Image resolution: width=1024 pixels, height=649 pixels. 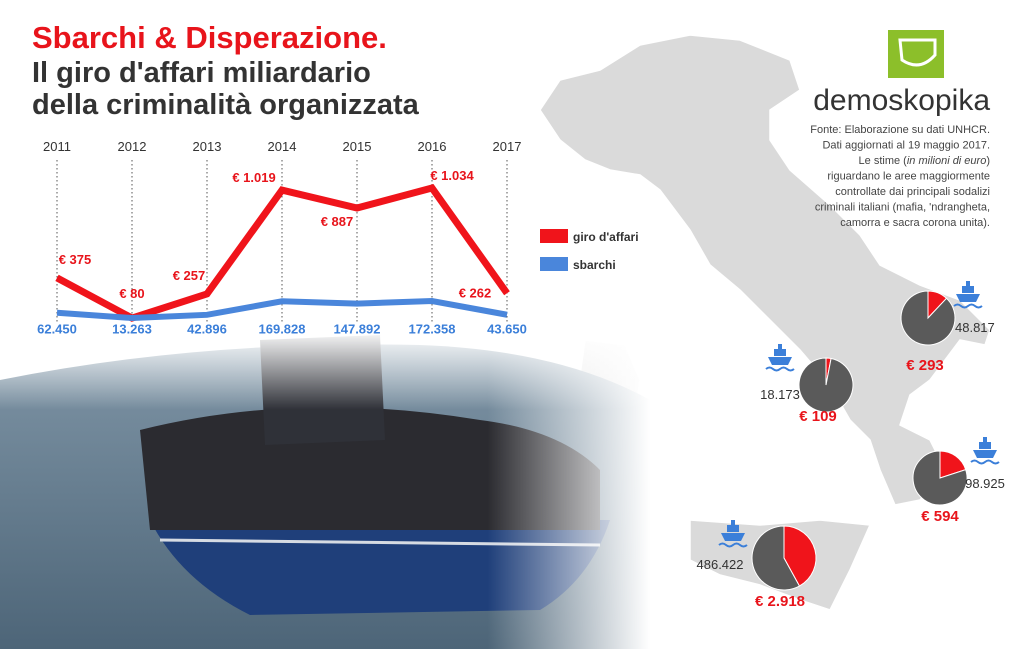 What do you see at coordinates (594, 265) in the screenshot?
I see `legend-label: sbarchi` at bounding box center [594, 265].